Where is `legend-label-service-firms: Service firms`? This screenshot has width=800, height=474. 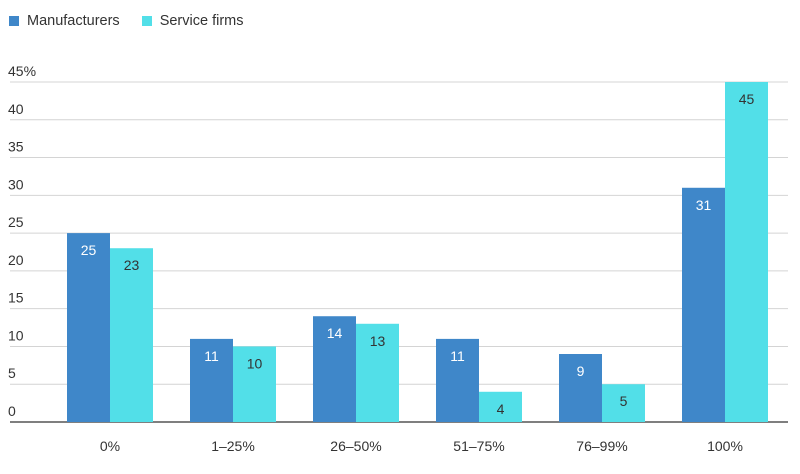
legend-label-service-firms: Service firms is located at coordinates (201, 21).